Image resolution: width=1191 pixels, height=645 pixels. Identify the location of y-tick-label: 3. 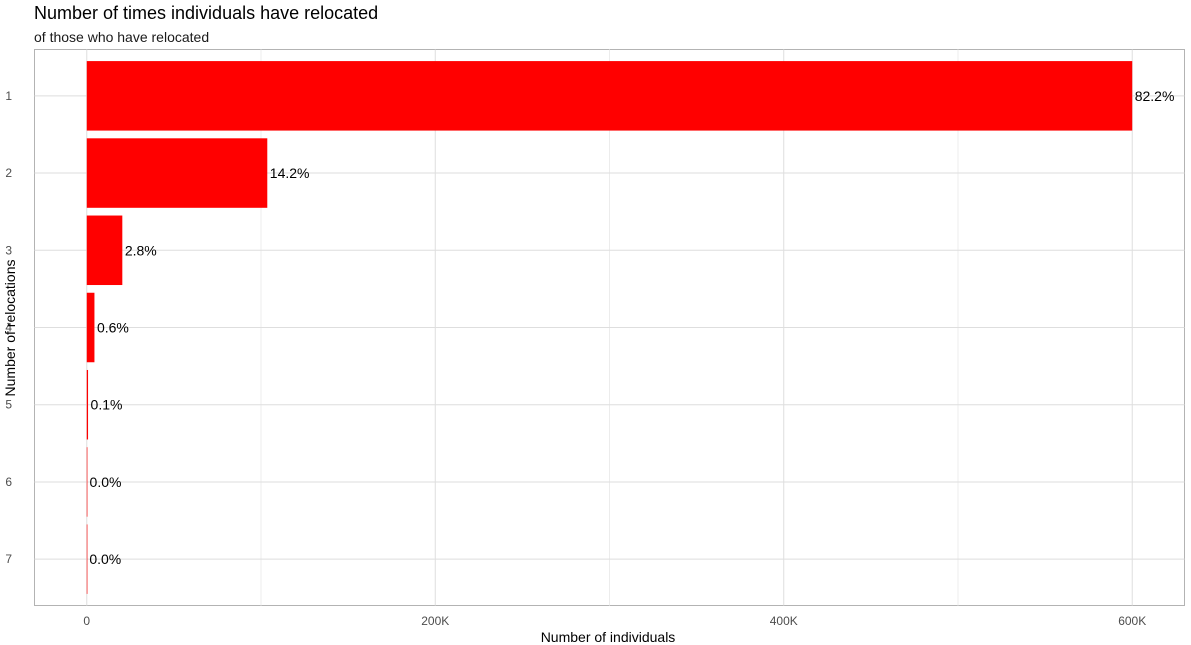
(8, 250).